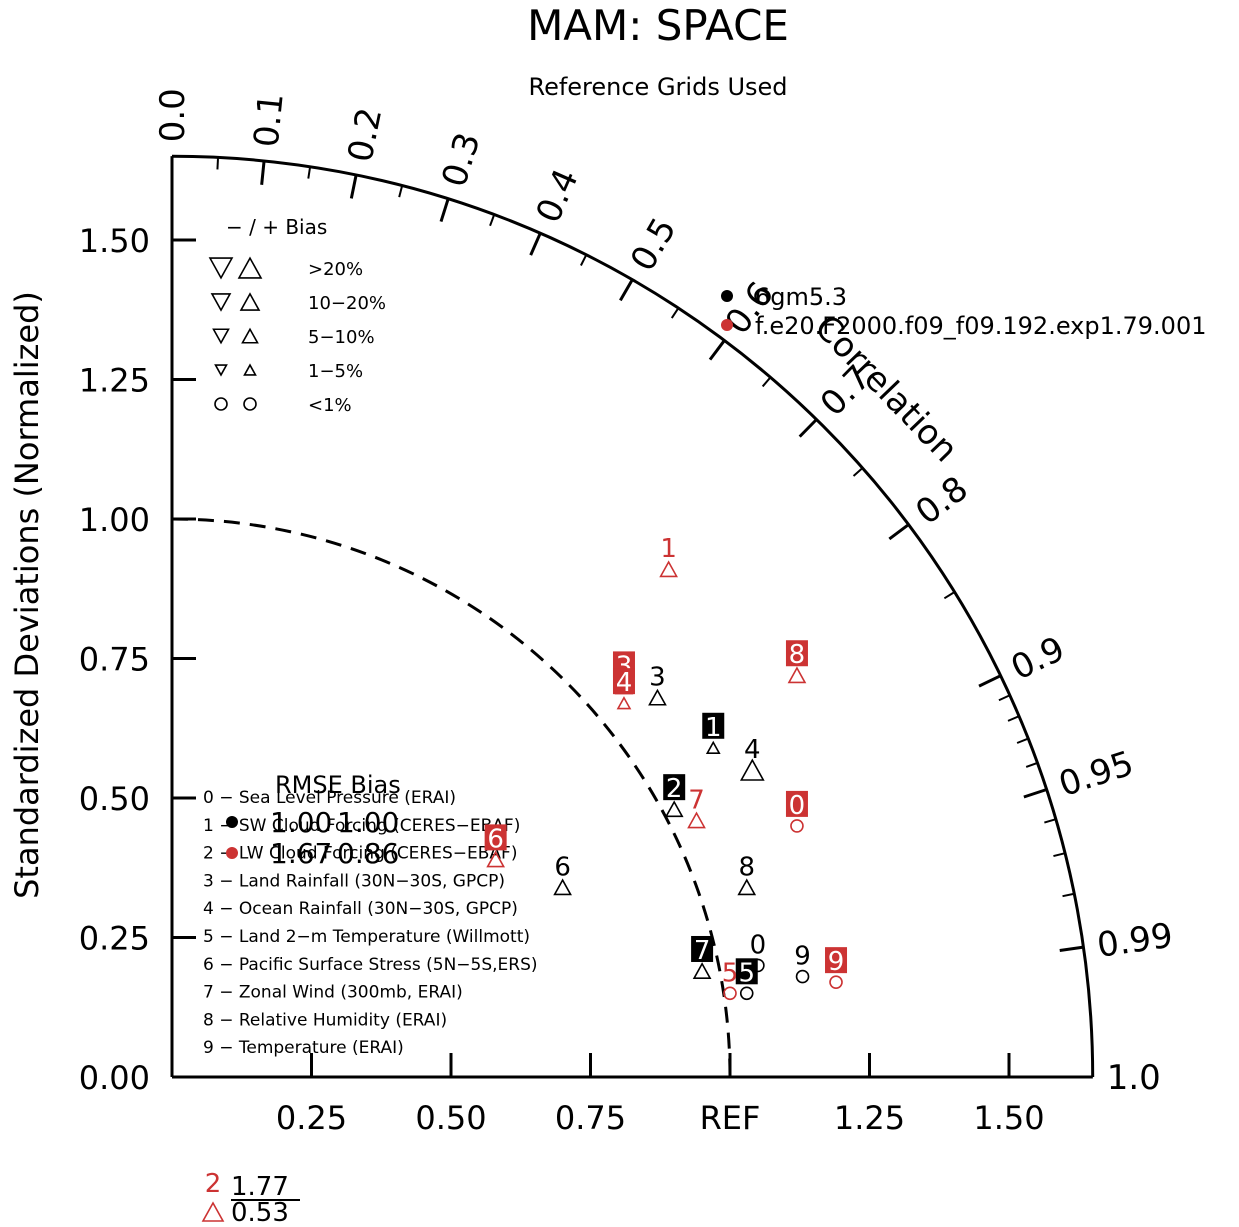 The height and width of the screenshot is (1227, 1239). Describe the element at coordinates (269, 120) in the screenshot. I see `correlation-tick-label: 0.1` at that location.